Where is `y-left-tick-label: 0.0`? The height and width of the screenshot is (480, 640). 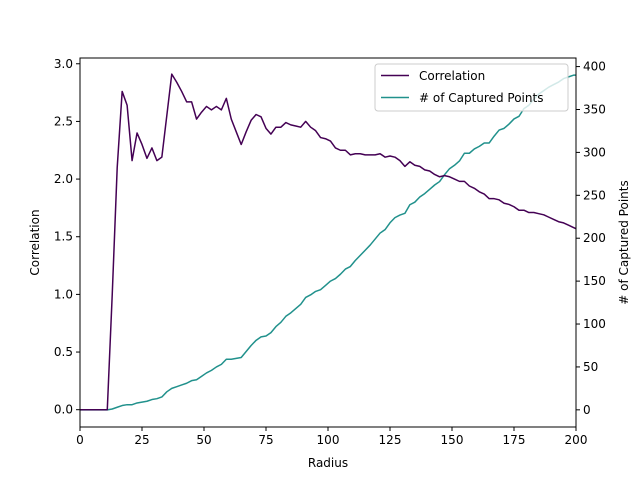
y-left-tick-label: 0.0 is located at coordinates (63, 410).